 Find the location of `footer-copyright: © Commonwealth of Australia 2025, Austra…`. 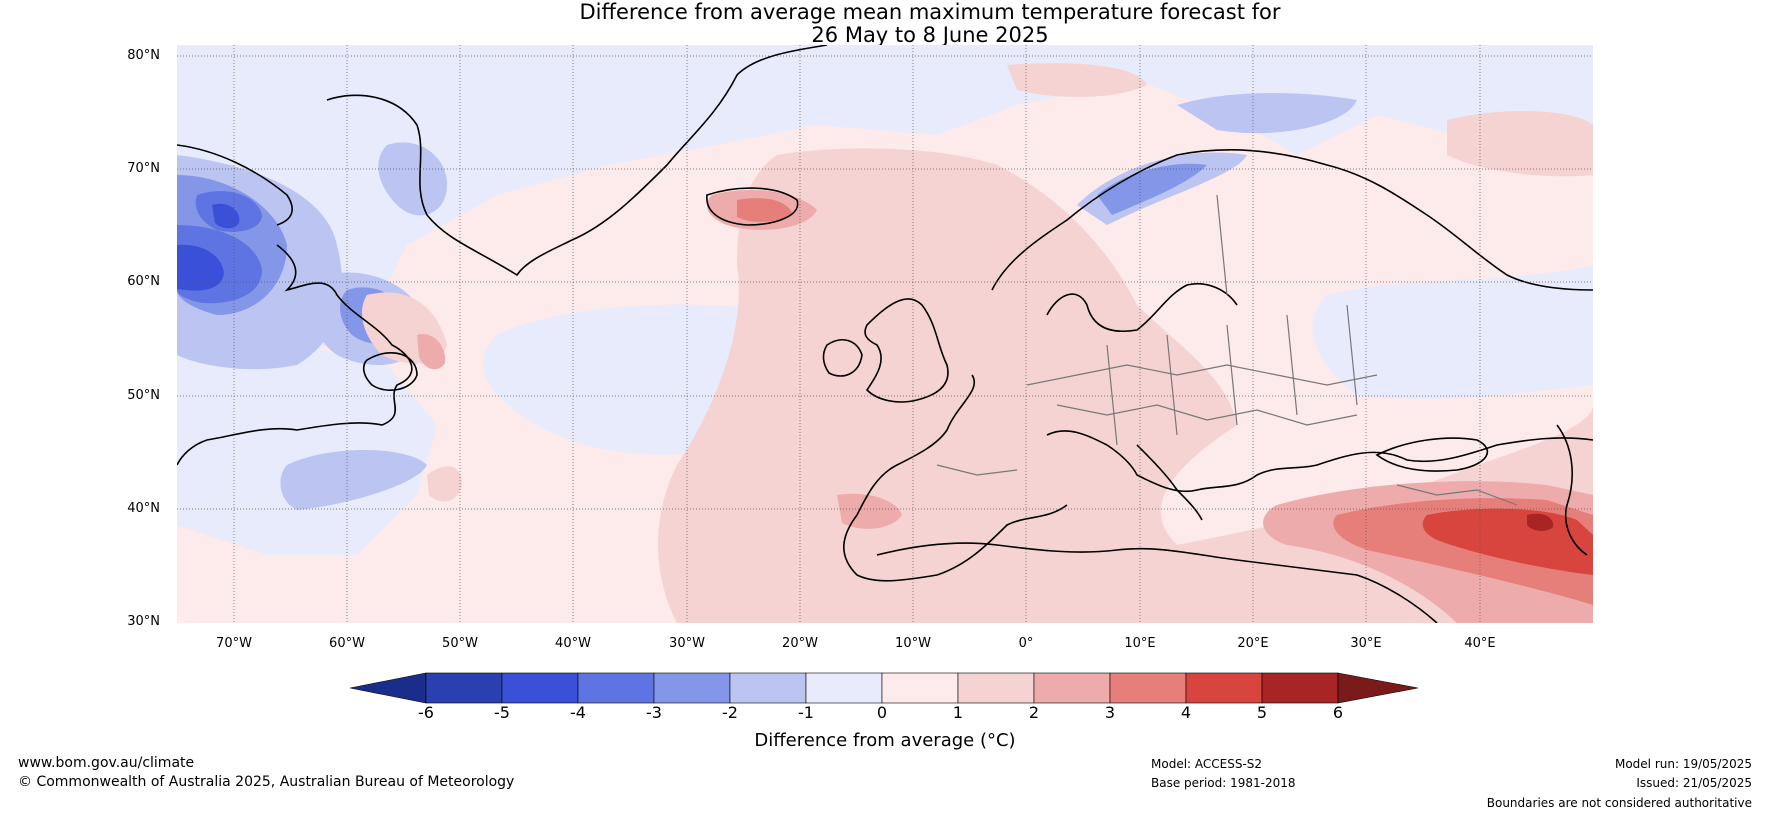

footer-copyright: © Commonwealth of Australia 2025, Austra… is located at coordinates (266, 782).